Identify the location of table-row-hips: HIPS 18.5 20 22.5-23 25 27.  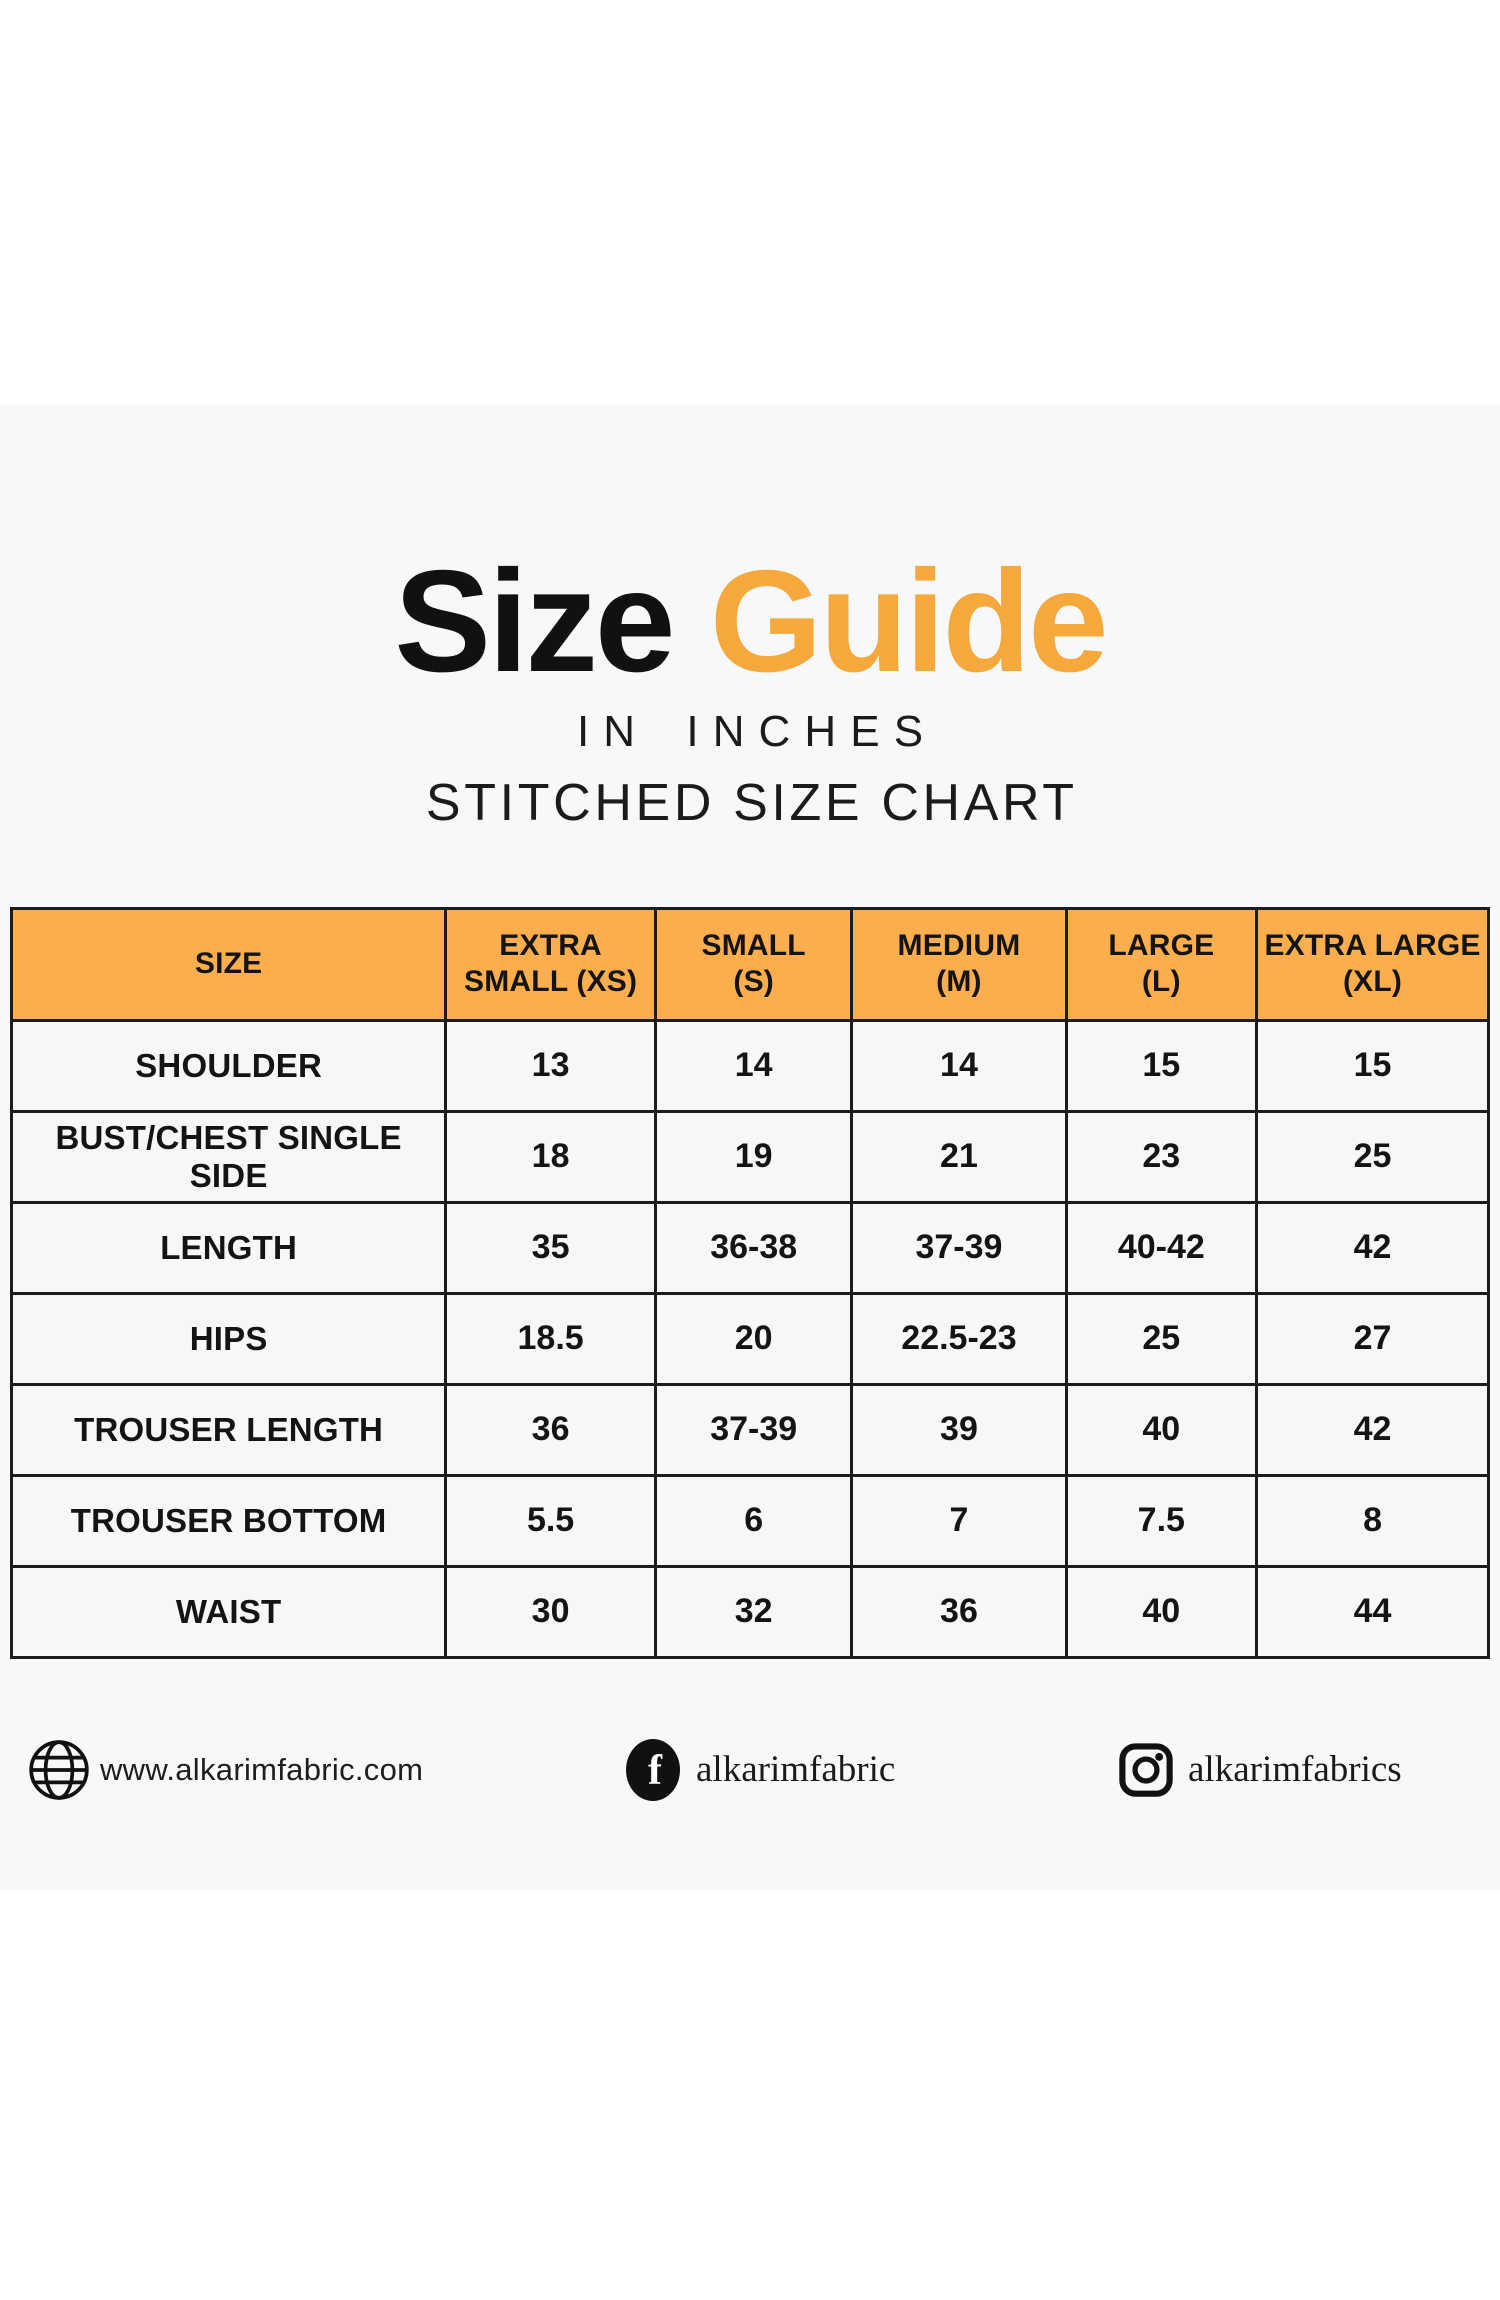
(749, 1338).